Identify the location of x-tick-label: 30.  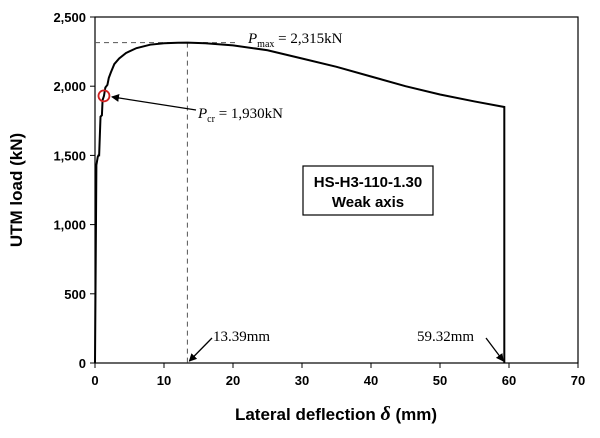
(302, 380).